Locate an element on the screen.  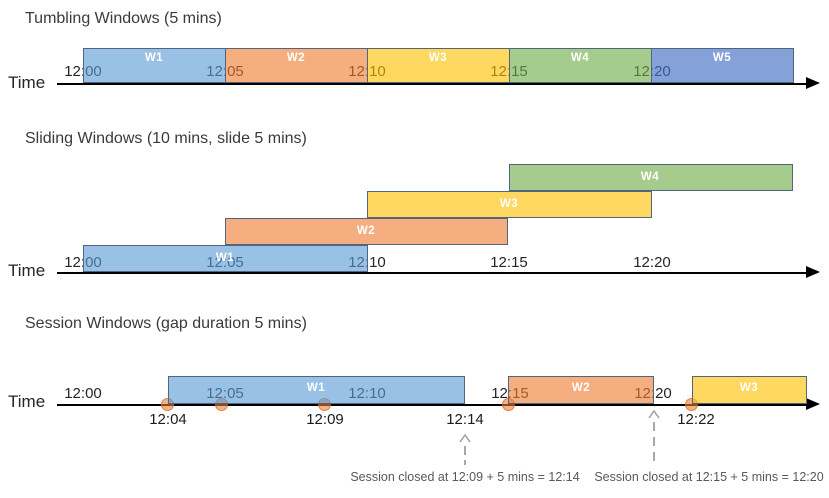
time-tick-label: 12:20 is located at coordinates (652, 262).